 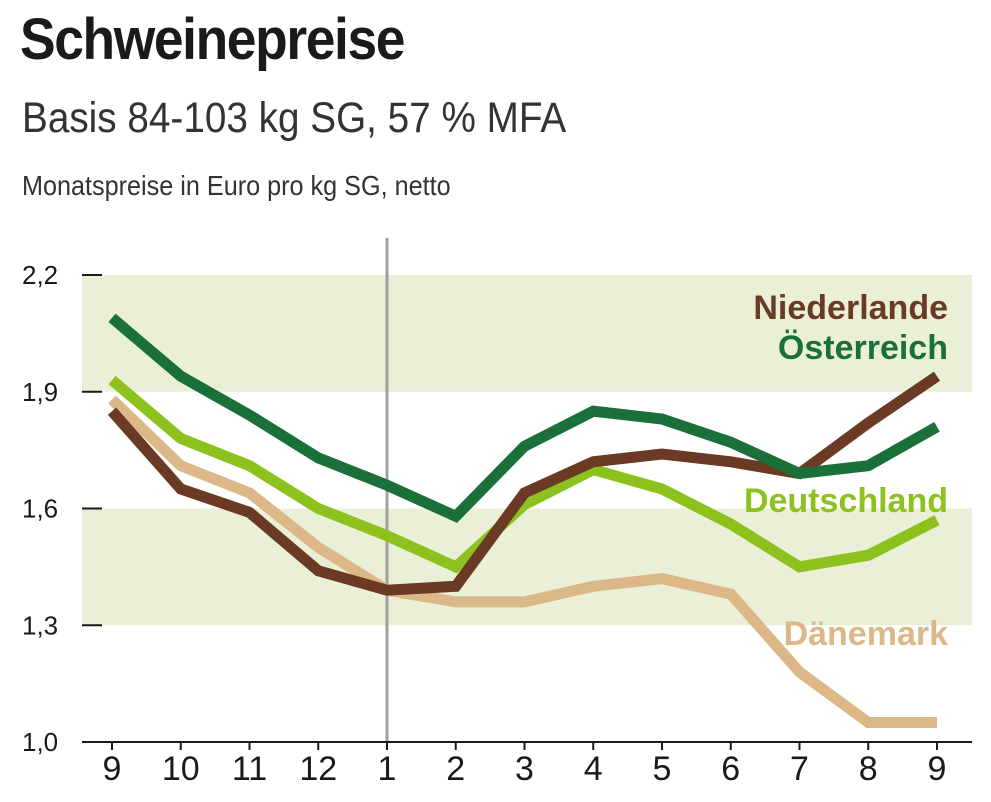 I want to click on series-label: Dänemark, so click(x=866, y=634).